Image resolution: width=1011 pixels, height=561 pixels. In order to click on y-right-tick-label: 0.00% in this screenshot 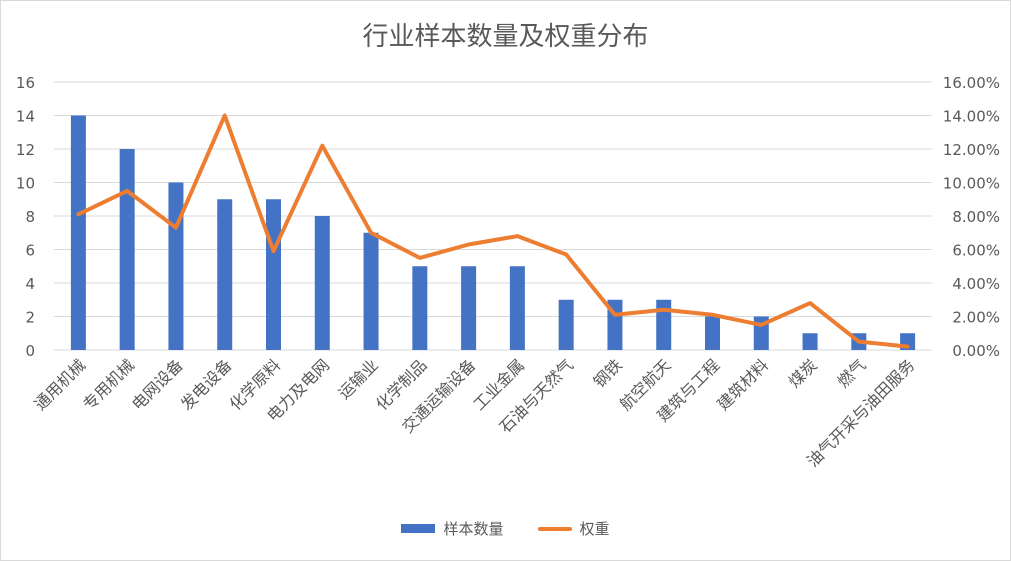, I will do `click(976, 351)`.